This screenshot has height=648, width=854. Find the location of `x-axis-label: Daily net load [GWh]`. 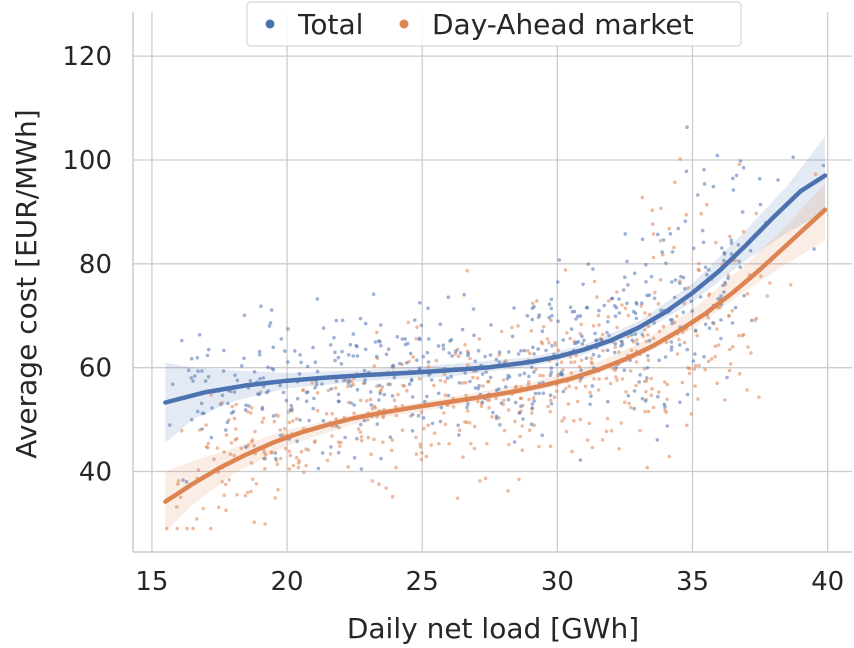

x-axis-label: Daily net load [GWh] is located at coordinates (493, 628).